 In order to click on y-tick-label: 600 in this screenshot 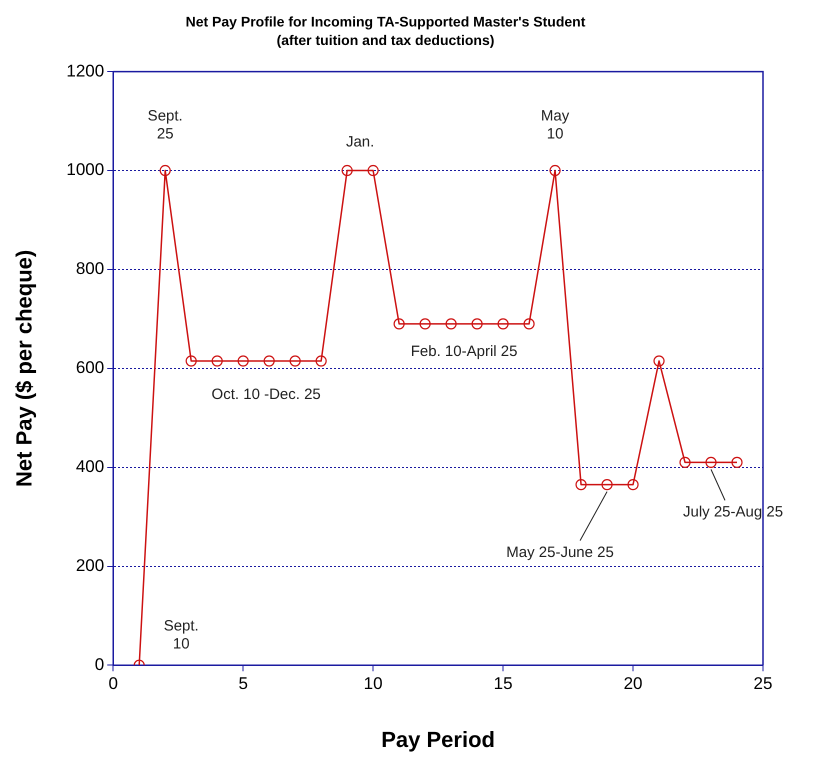, I will do `click(90, 368)`.